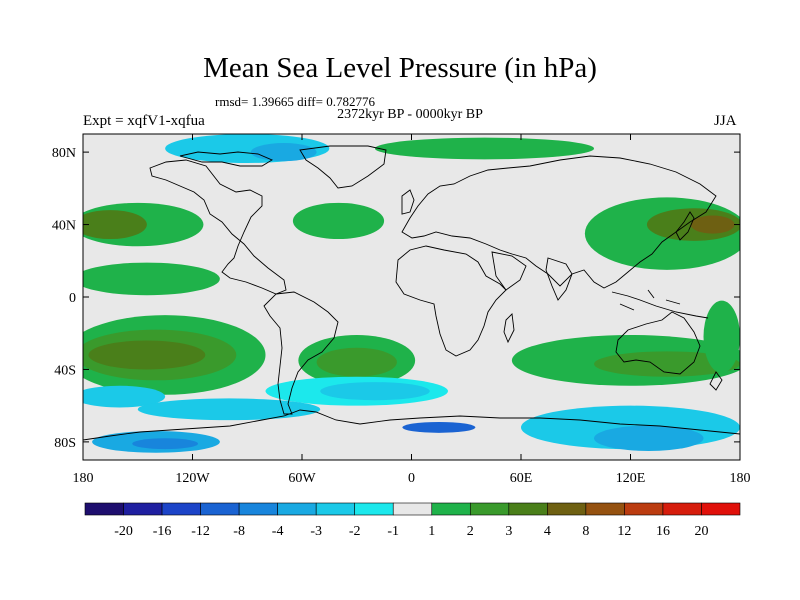  Describe the element at coordinates (470, 531) in the screenshot. I see `colorbar-label-9: 2` at that location.